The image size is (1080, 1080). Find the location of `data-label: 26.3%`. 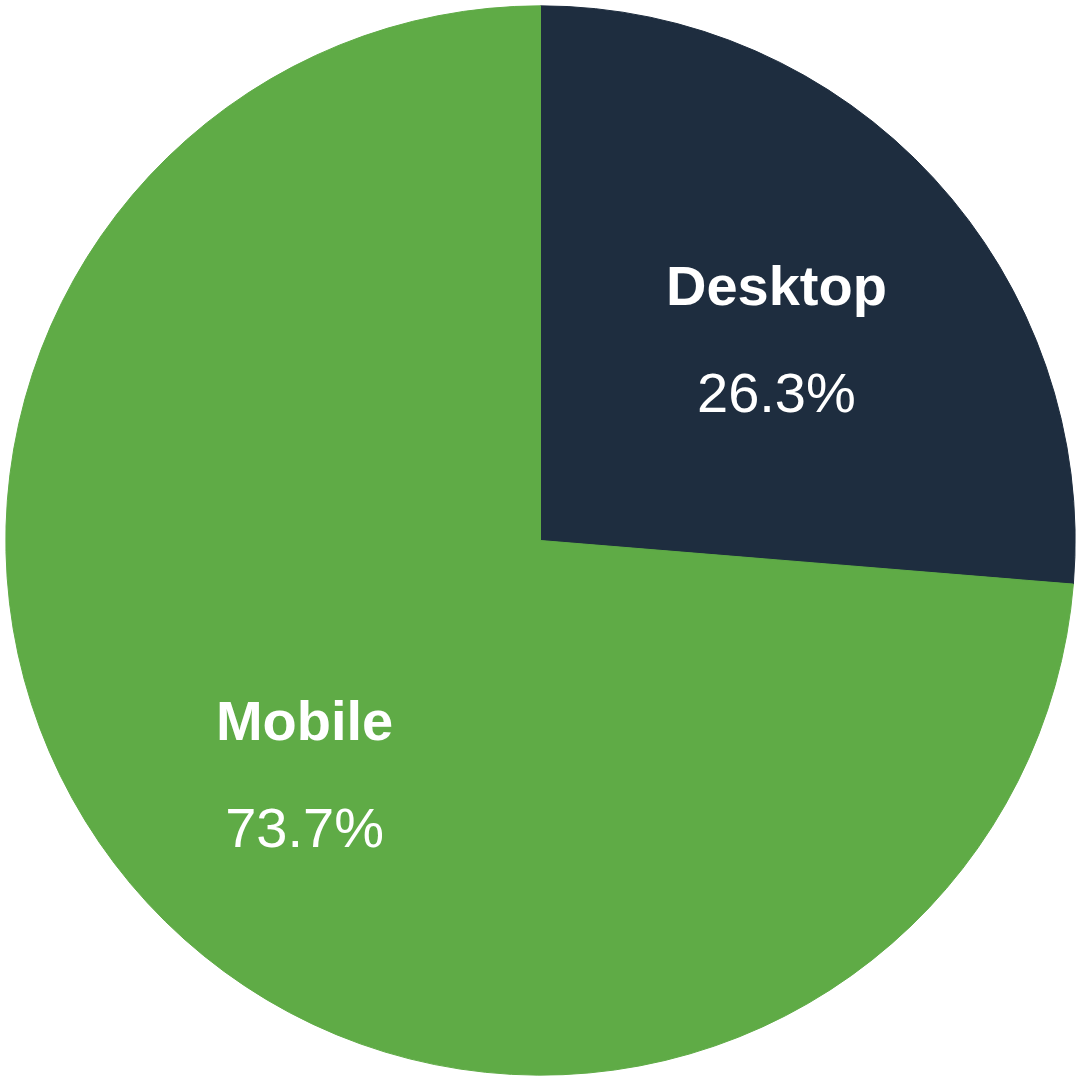

data-label: 26.3% is located at coordinates (776, 393).